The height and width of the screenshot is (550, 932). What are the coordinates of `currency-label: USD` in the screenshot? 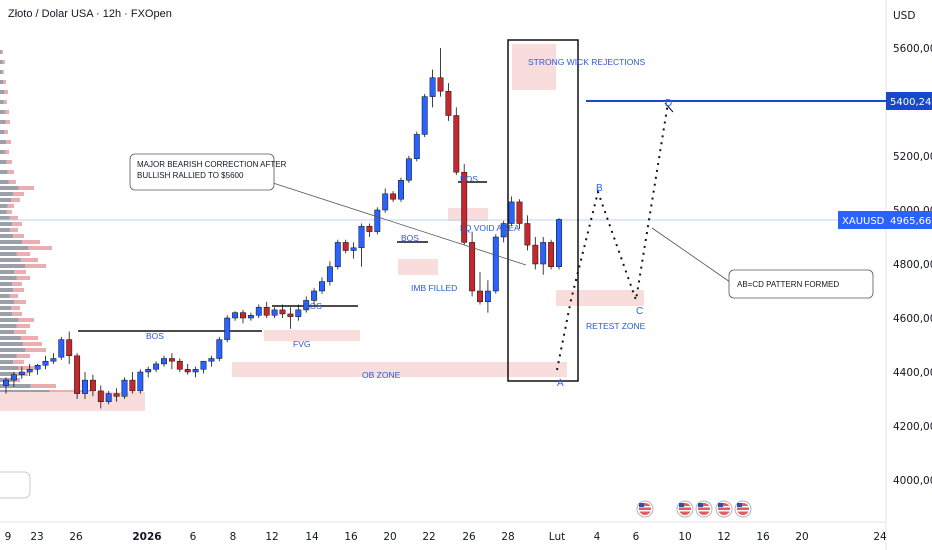 It's located at (904, 16).